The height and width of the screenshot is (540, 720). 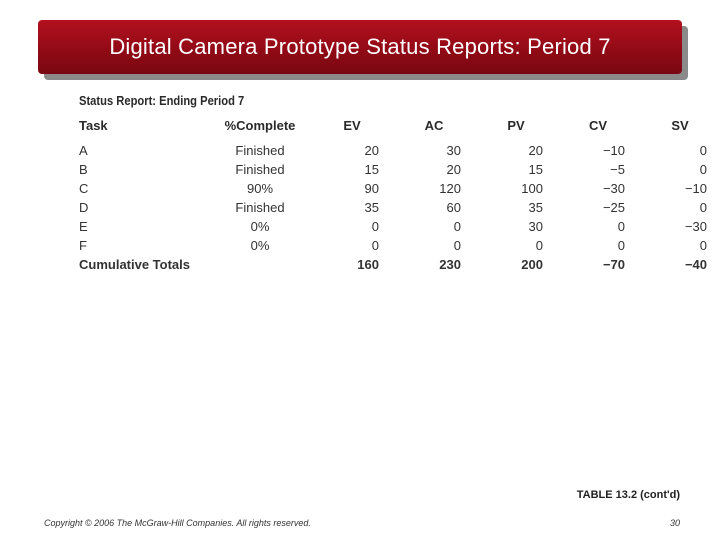 What do you see at coordinates (83, 245) in the screenshot?
I see `cell-task: F` at bounding box center [83, 245].